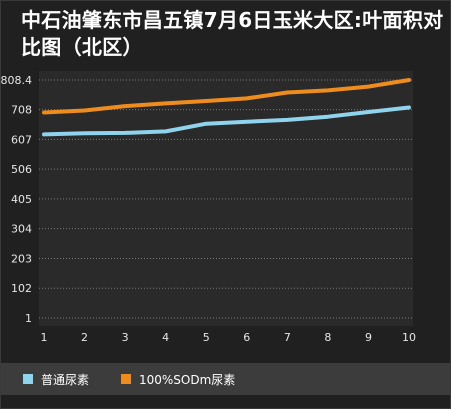 This screenshot has width=451, height=409. I want to click on x-tick-label: 1, so click(44, 337).